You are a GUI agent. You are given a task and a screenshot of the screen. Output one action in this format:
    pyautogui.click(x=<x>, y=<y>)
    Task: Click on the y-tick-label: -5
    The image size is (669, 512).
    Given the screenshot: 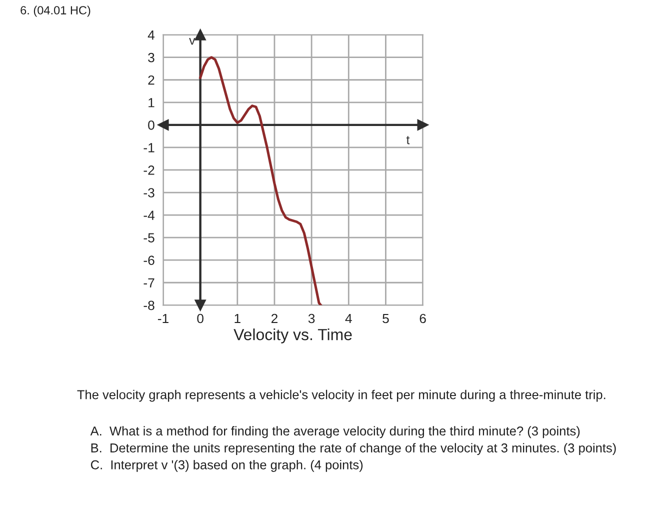 What is the action you would take?
    pyautogui.click(x=149, y=237)
    